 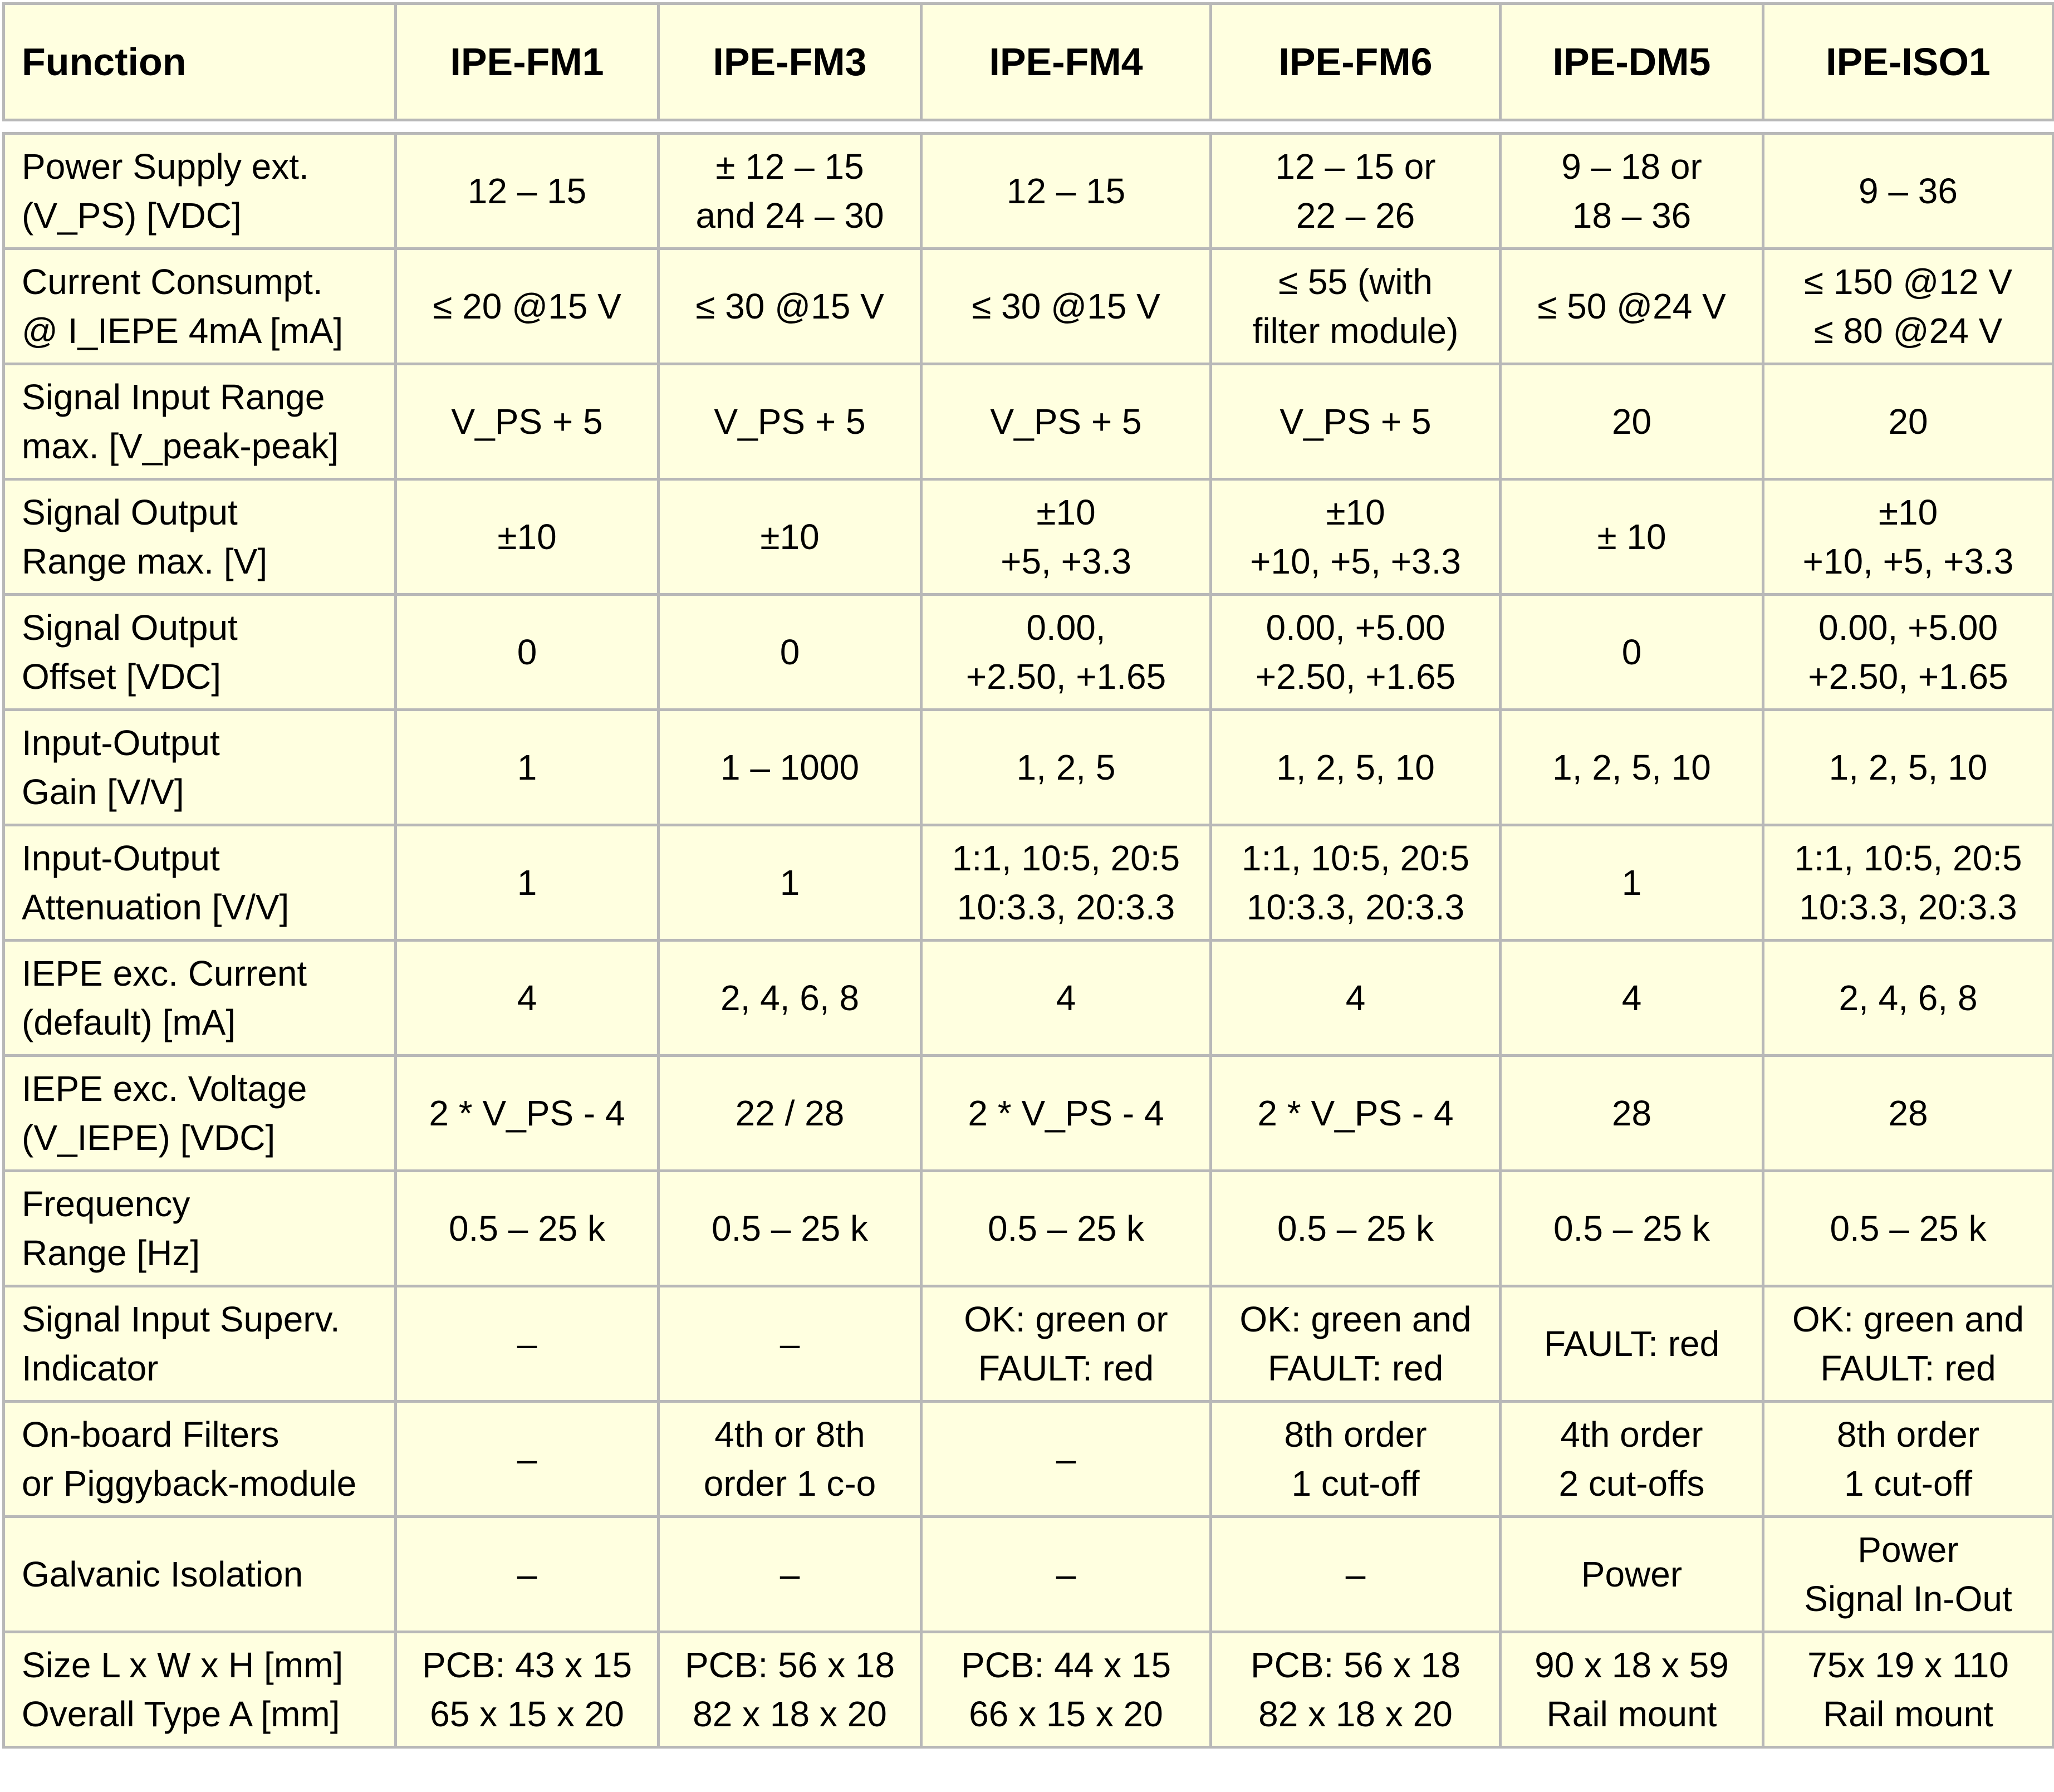 What do you see at coordinates (790, 1113) in the screenshot?
I see `table-cell: 22 / 28` at bounding box center [790, 1113].